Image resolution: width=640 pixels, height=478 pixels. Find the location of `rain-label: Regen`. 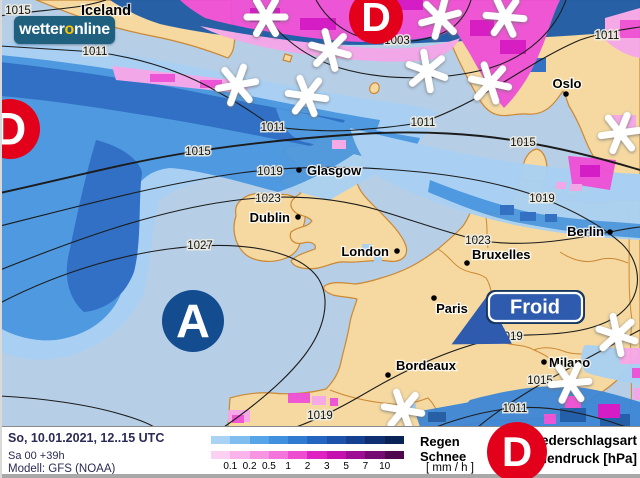

rain-label: Regen is located at coordinates (440, 441).